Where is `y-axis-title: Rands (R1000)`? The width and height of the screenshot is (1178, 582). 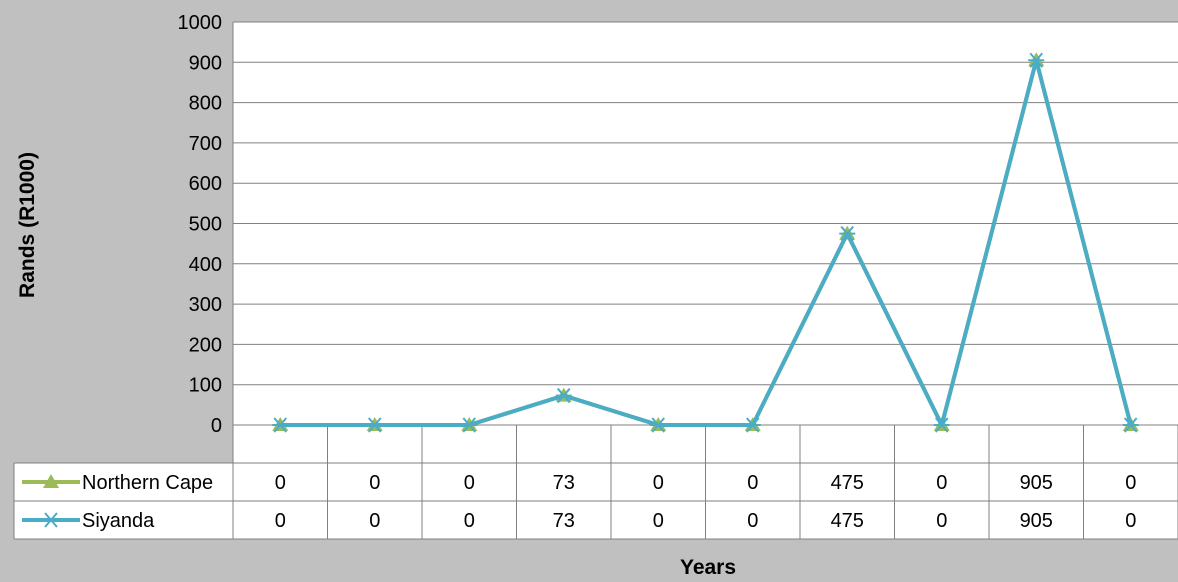
y-axis-title: Rands (R1000) is located at coordinates (27, 225).